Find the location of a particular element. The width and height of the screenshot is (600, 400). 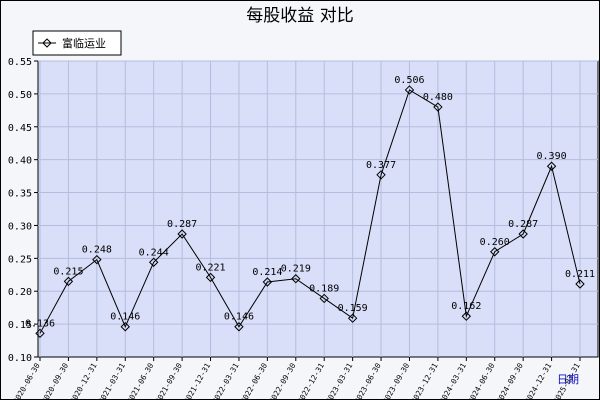

y-tick-label: 0.40 is located at coordinates (20, 161).